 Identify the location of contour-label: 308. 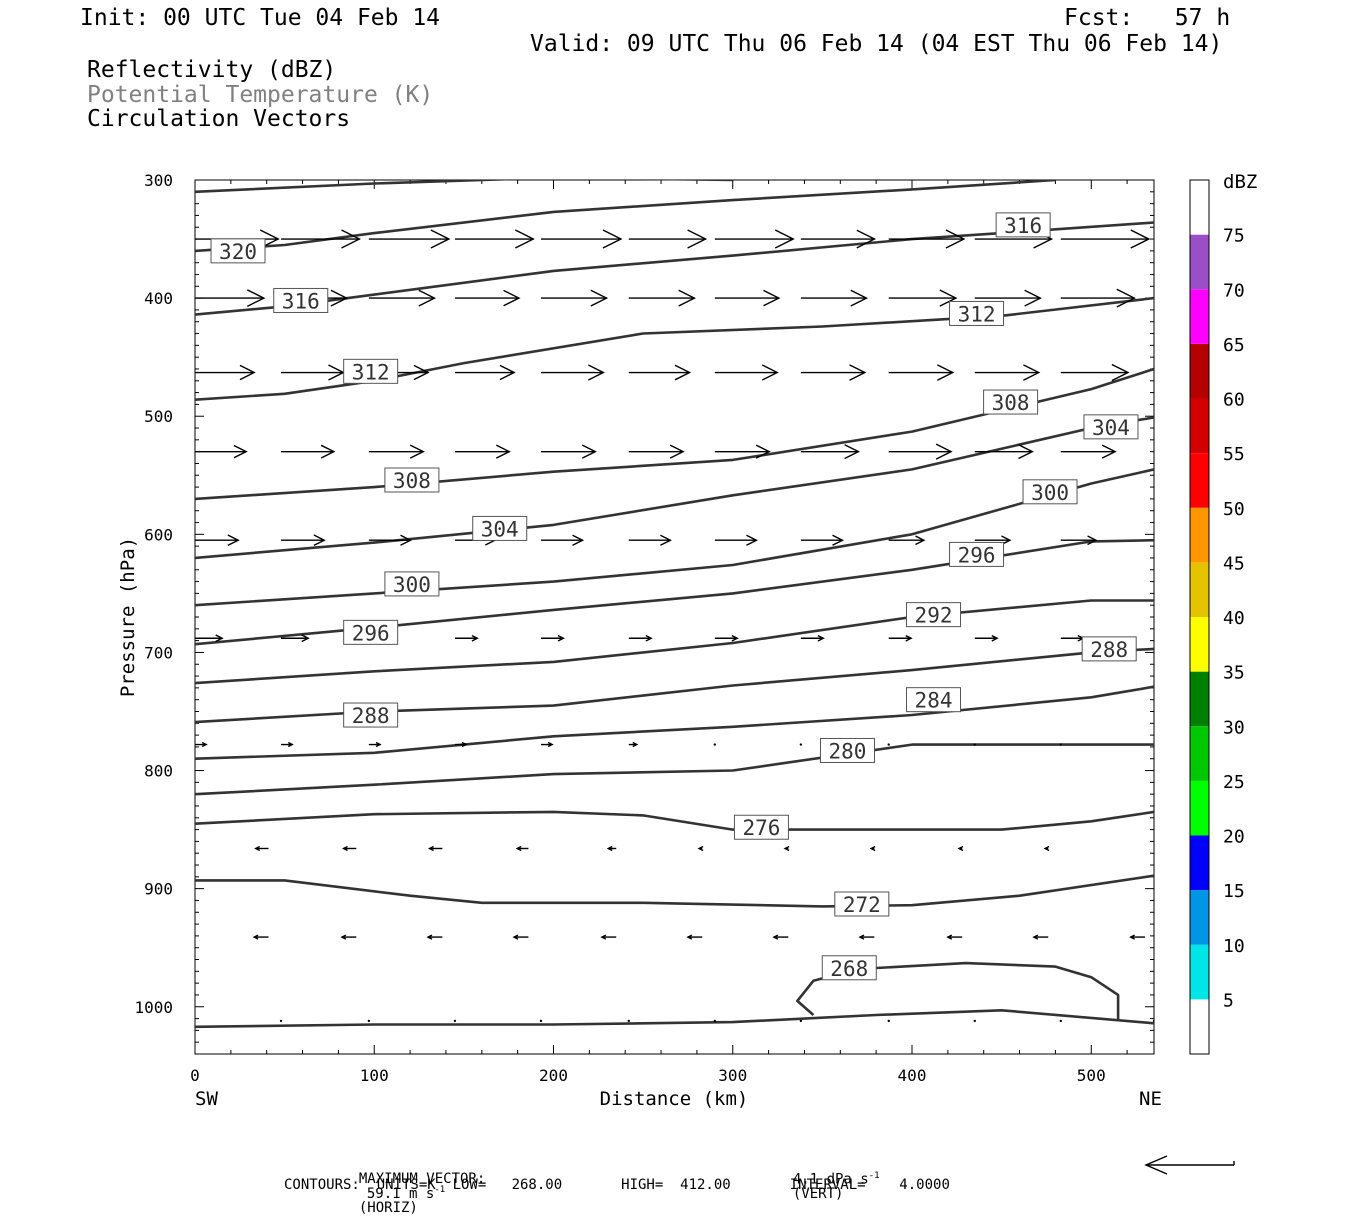
(412, 481).